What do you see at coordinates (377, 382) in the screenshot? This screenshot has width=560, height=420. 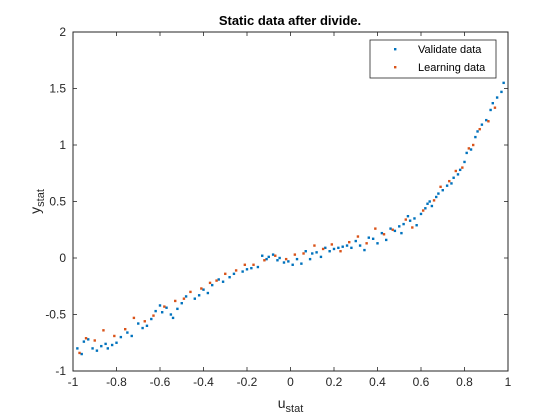 I see `x-tick-label: 0.4` at bounding box center [377, 382].